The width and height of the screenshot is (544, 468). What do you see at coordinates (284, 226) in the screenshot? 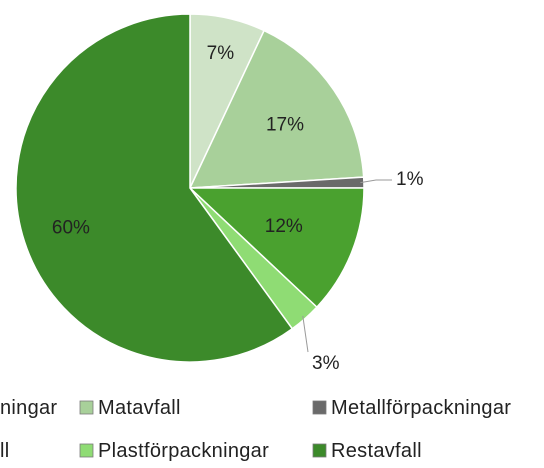
I see `data-label: 12%` at bounding box center [284, 226].